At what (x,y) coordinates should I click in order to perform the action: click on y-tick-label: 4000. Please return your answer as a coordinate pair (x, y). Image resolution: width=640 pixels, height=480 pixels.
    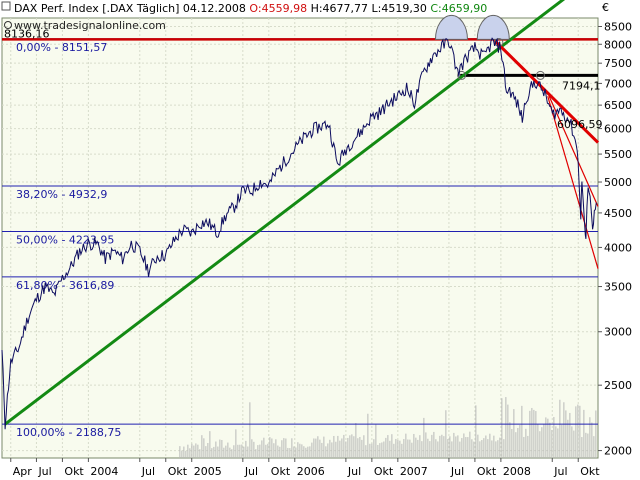
    Looking at the image, I should click on (618, 247).